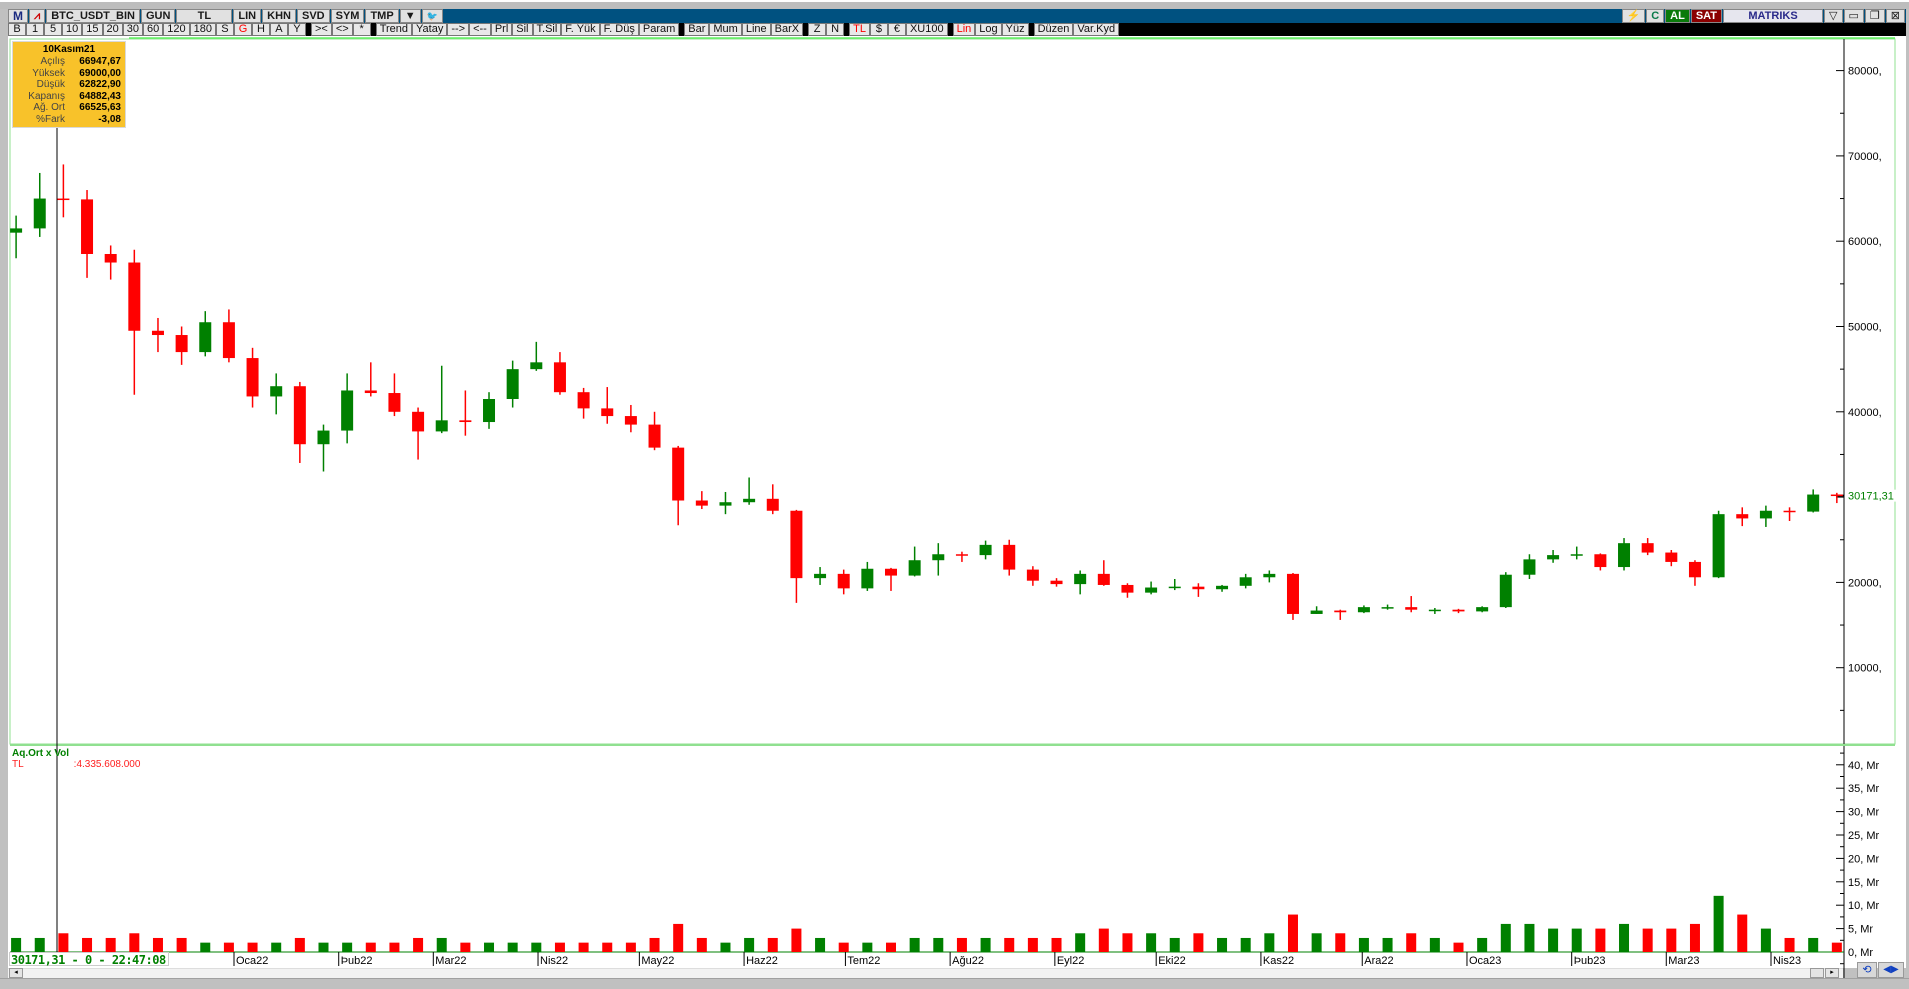  I want to click on toolbar-button-btcusdtbin: BTC_USDT_BIN, so click(93, 16).